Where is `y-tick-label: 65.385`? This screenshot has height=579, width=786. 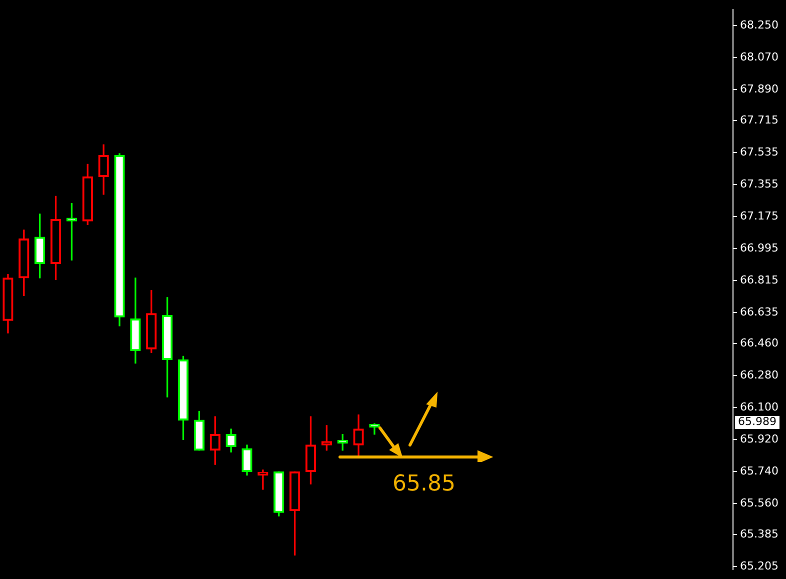
y-tick-label: 65.385 is located at coordinates (759, 534).